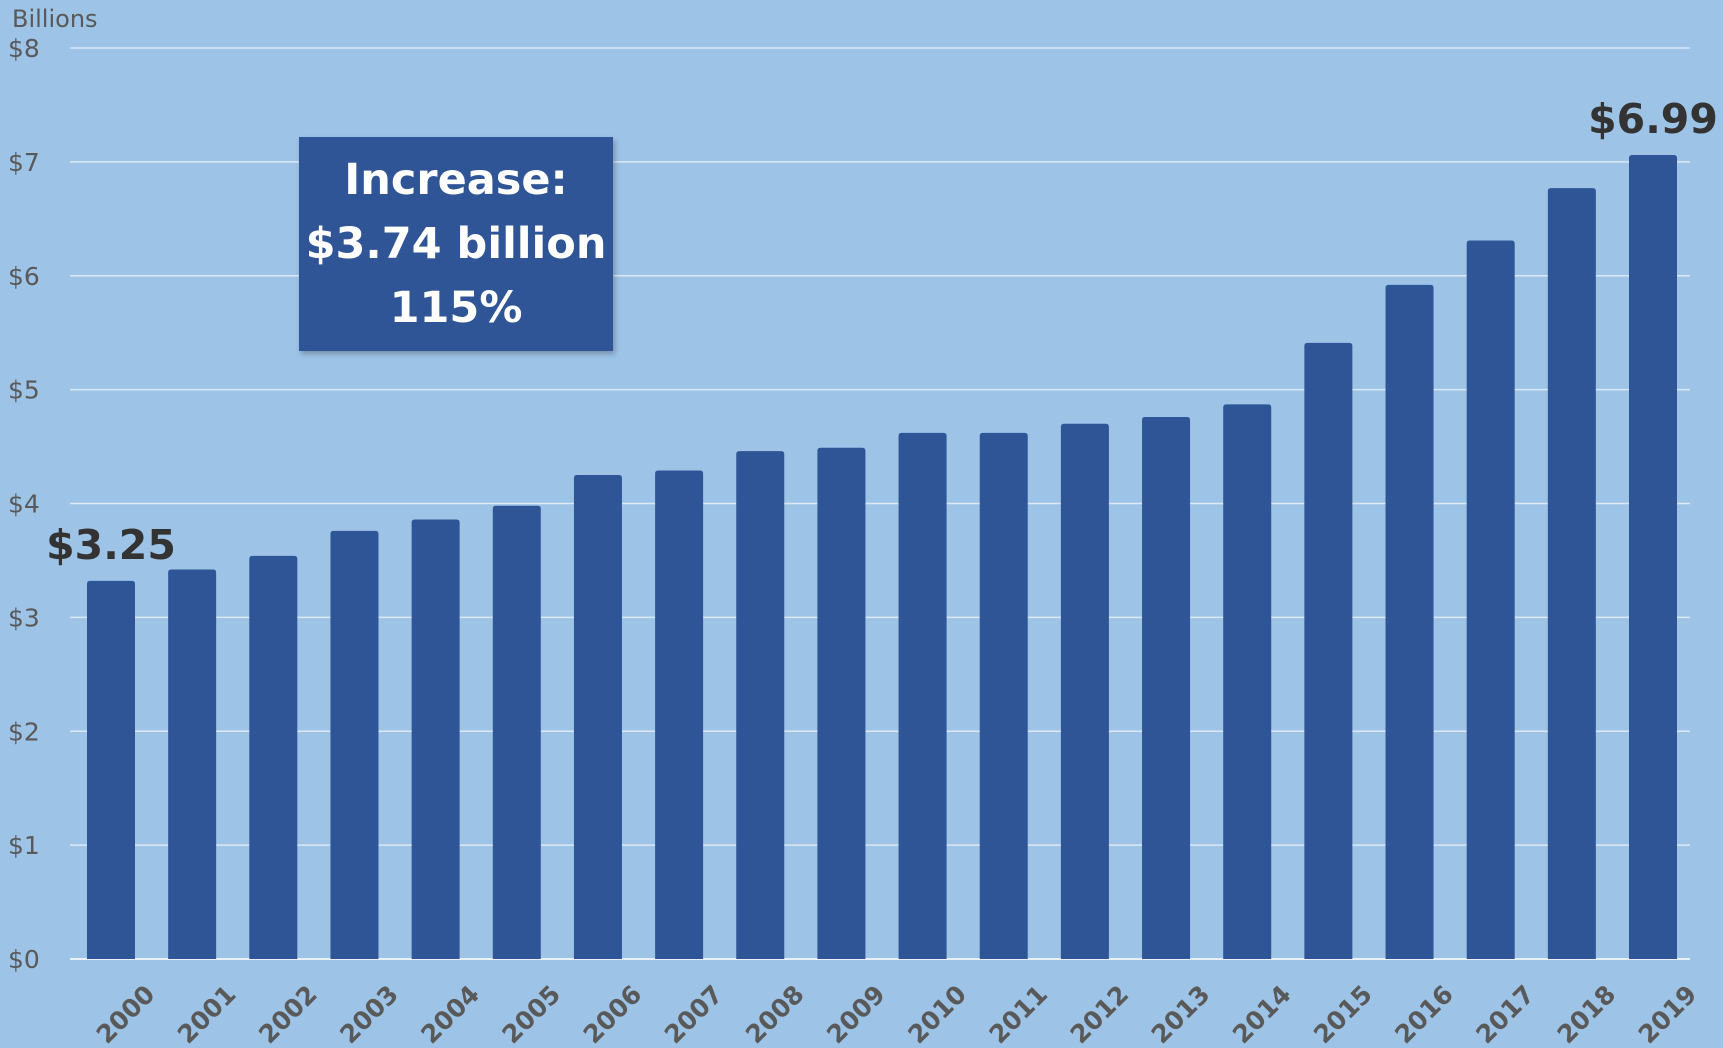  I want to click on x-tick-label: 2015, so click(1343, 1014).